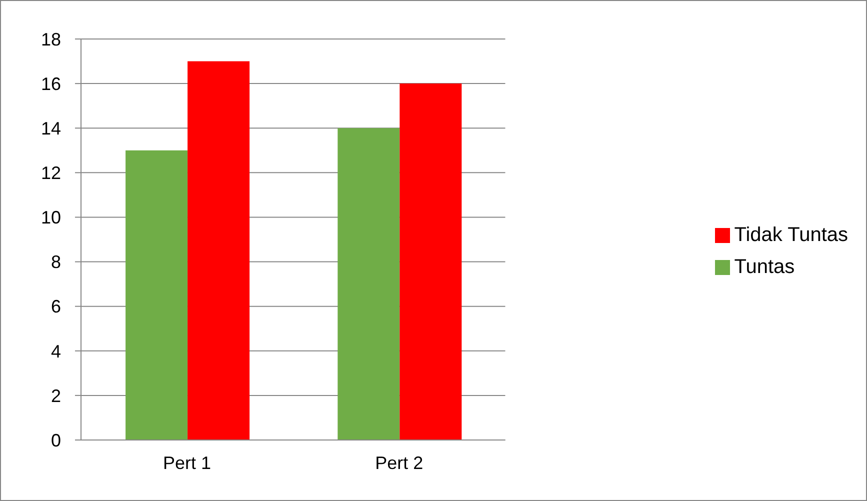 Image resolution: width=867 pixels, height=501 pixels. What do you see at coordinates (399, 462) in the screenshot?
I see `x-tick-label: Pert 2` at bounding box center [399, 462].